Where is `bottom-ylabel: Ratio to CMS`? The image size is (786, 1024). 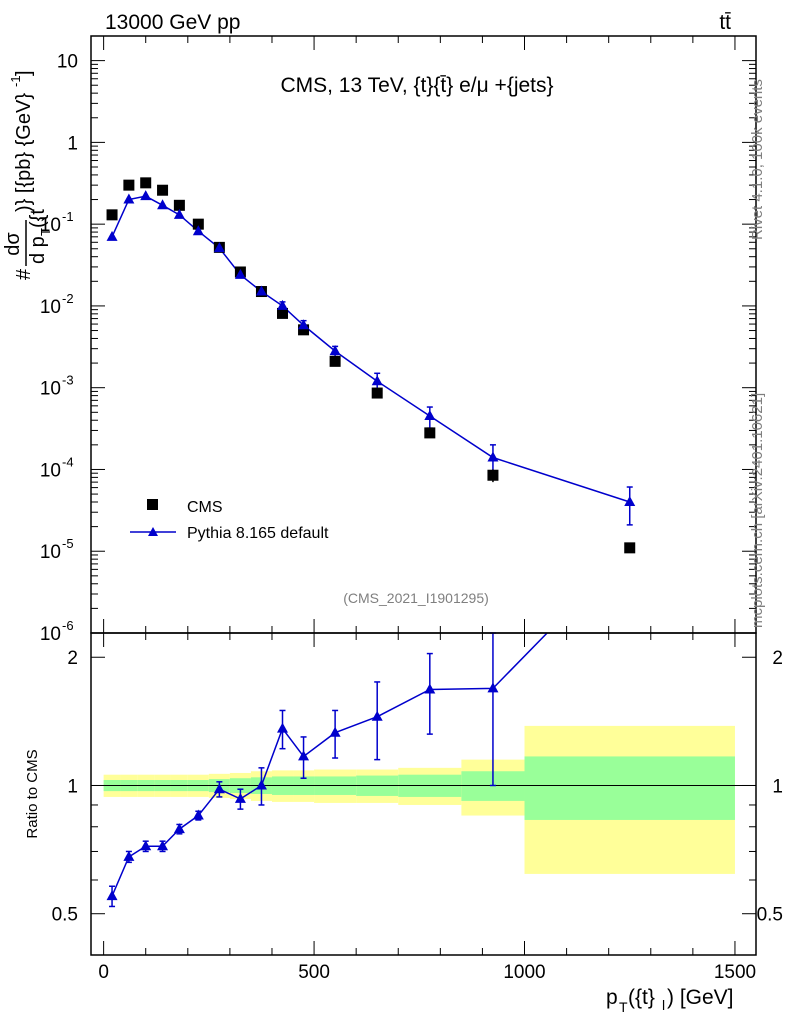 bottom-ylabel: Ratio to CMS is located at coordinates (32, 793).